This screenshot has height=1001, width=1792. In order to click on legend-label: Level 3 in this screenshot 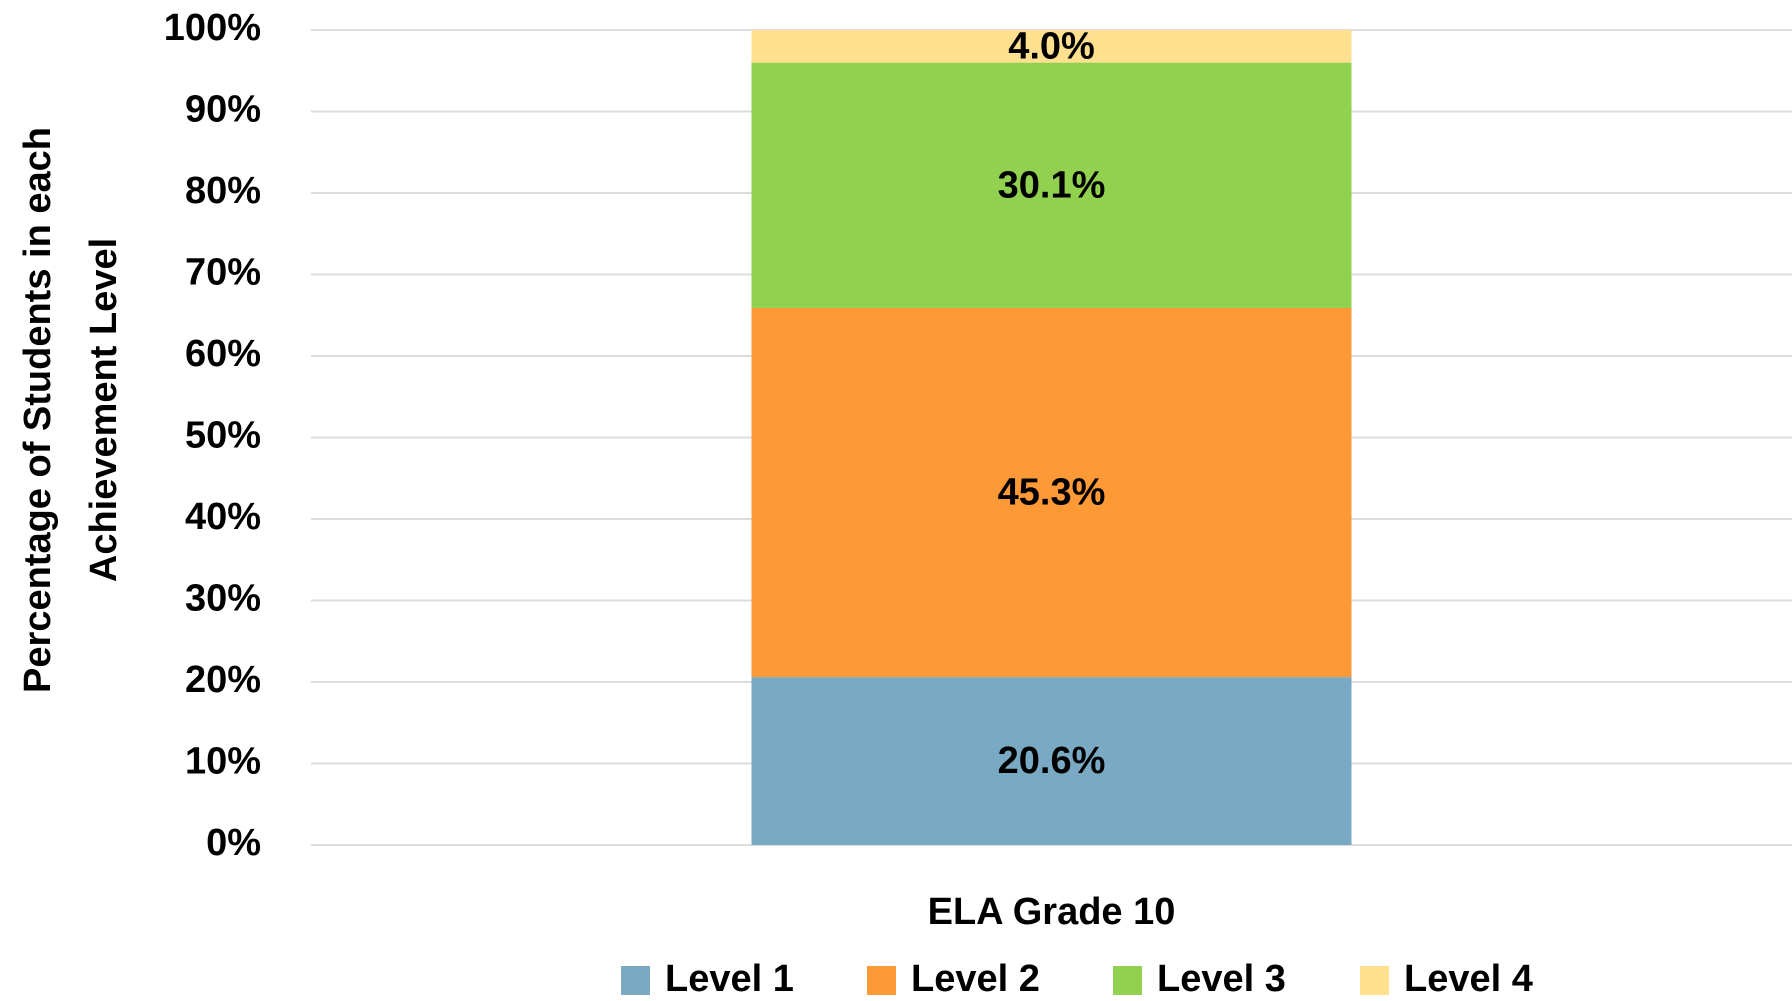, I will do `click(1221, 979)`.